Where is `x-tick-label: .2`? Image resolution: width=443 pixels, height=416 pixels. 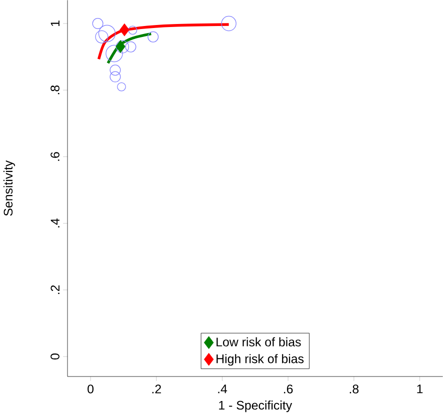
x-tick-label: .2 is located at coordinates (156, 389).